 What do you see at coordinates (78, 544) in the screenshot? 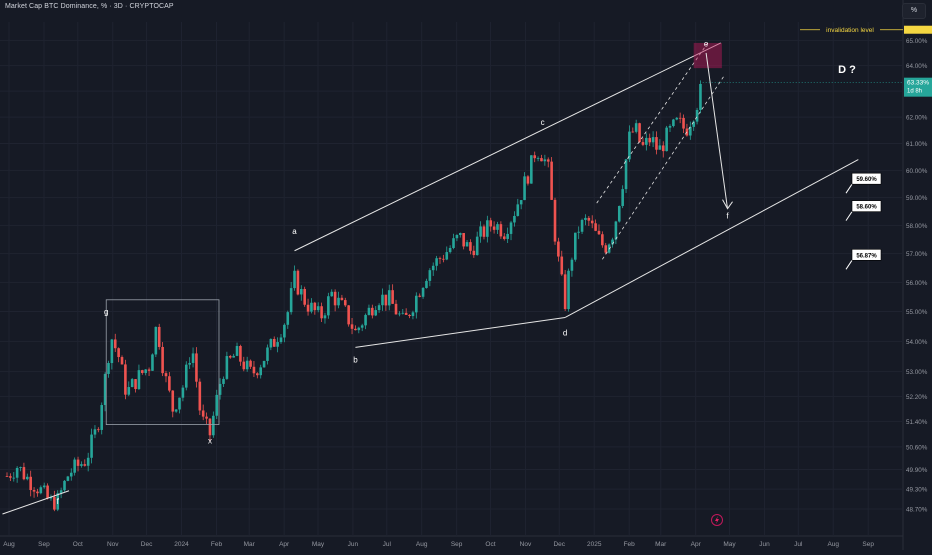
I see `x-tick-label: Oct` at bounding box center [78, 544].